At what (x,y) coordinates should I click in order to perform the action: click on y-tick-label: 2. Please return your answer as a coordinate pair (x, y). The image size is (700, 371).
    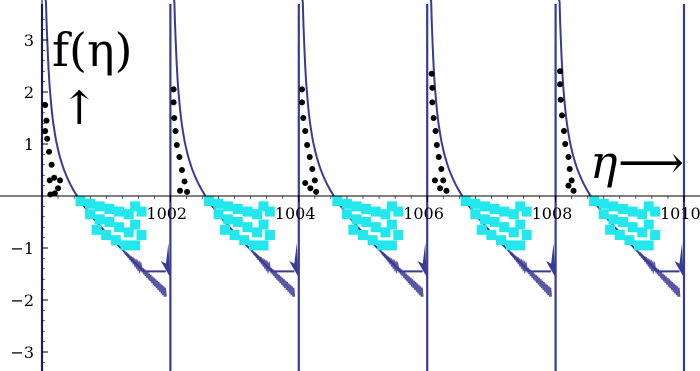
    Looking at the image, I should click on (29, 92).